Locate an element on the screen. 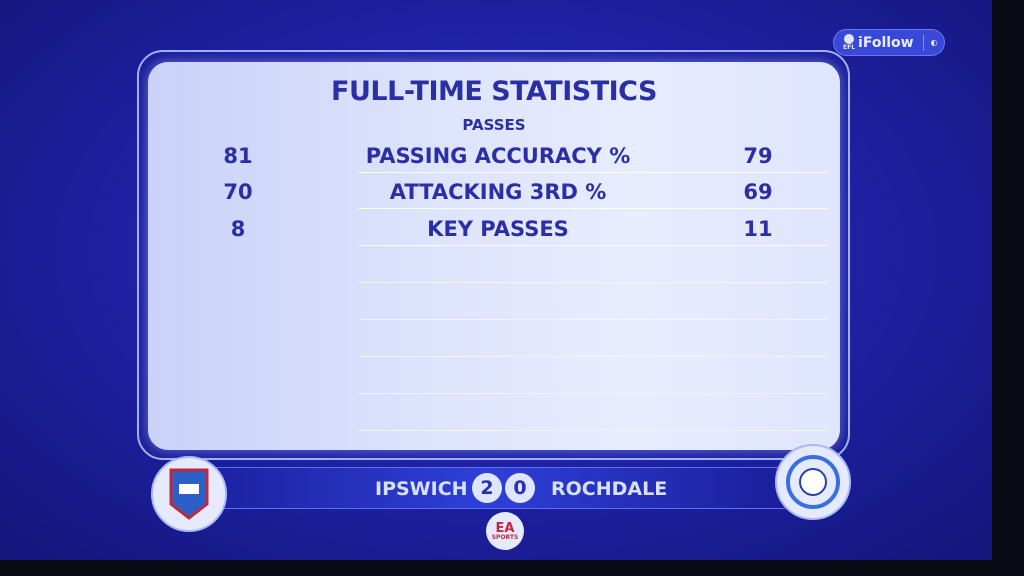 The width and height of the screenshot is (1024, 576). ea-icon: ◐ is located at coordinates (934, 42).